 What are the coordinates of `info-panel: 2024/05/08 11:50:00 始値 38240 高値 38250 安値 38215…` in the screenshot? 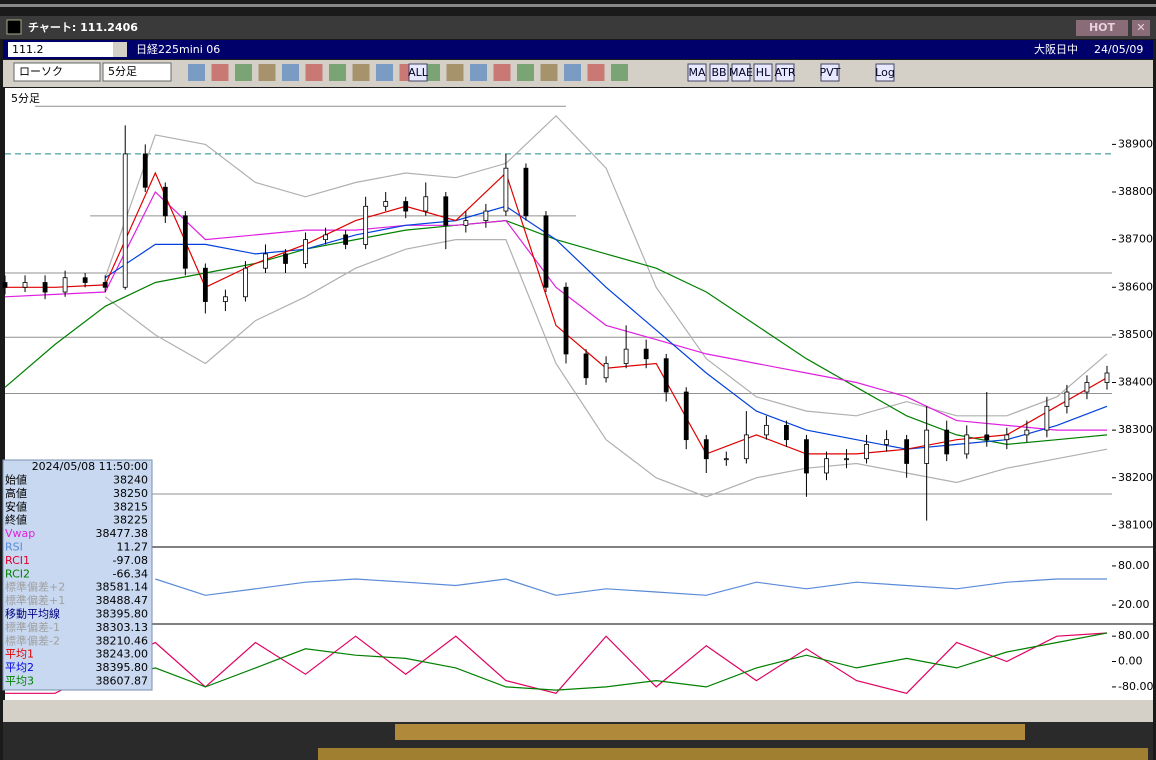 It's located at (77, 575).